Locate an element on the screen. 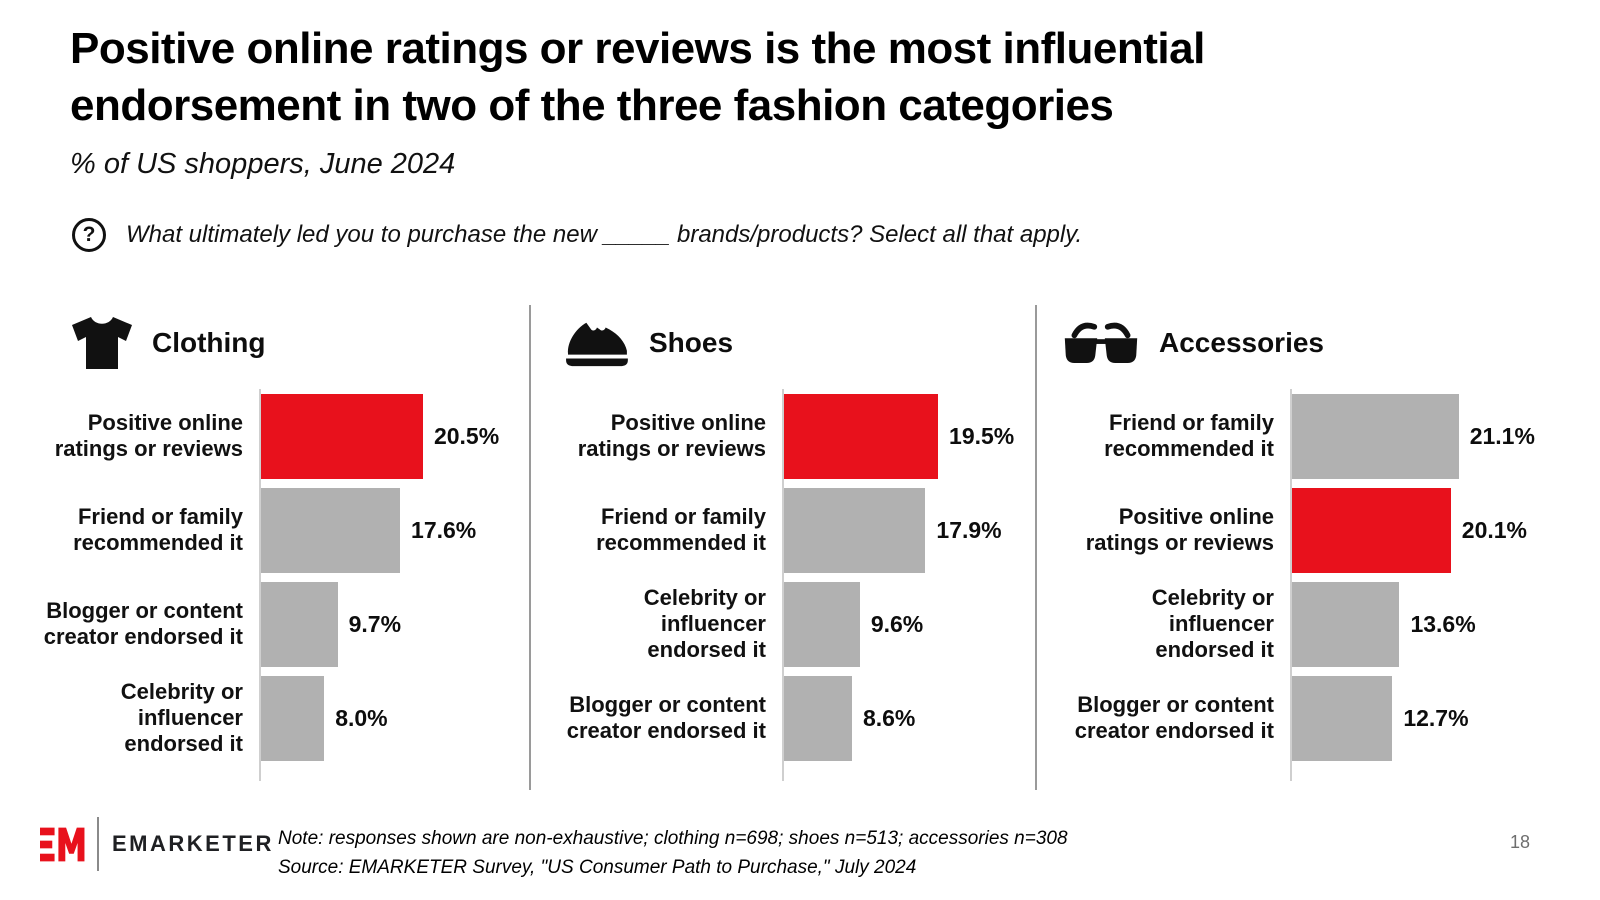 Image resolution: width=1600 pixels, height=900 pixels. bar-track: 20.1% is located at coordinates (1415, 530).